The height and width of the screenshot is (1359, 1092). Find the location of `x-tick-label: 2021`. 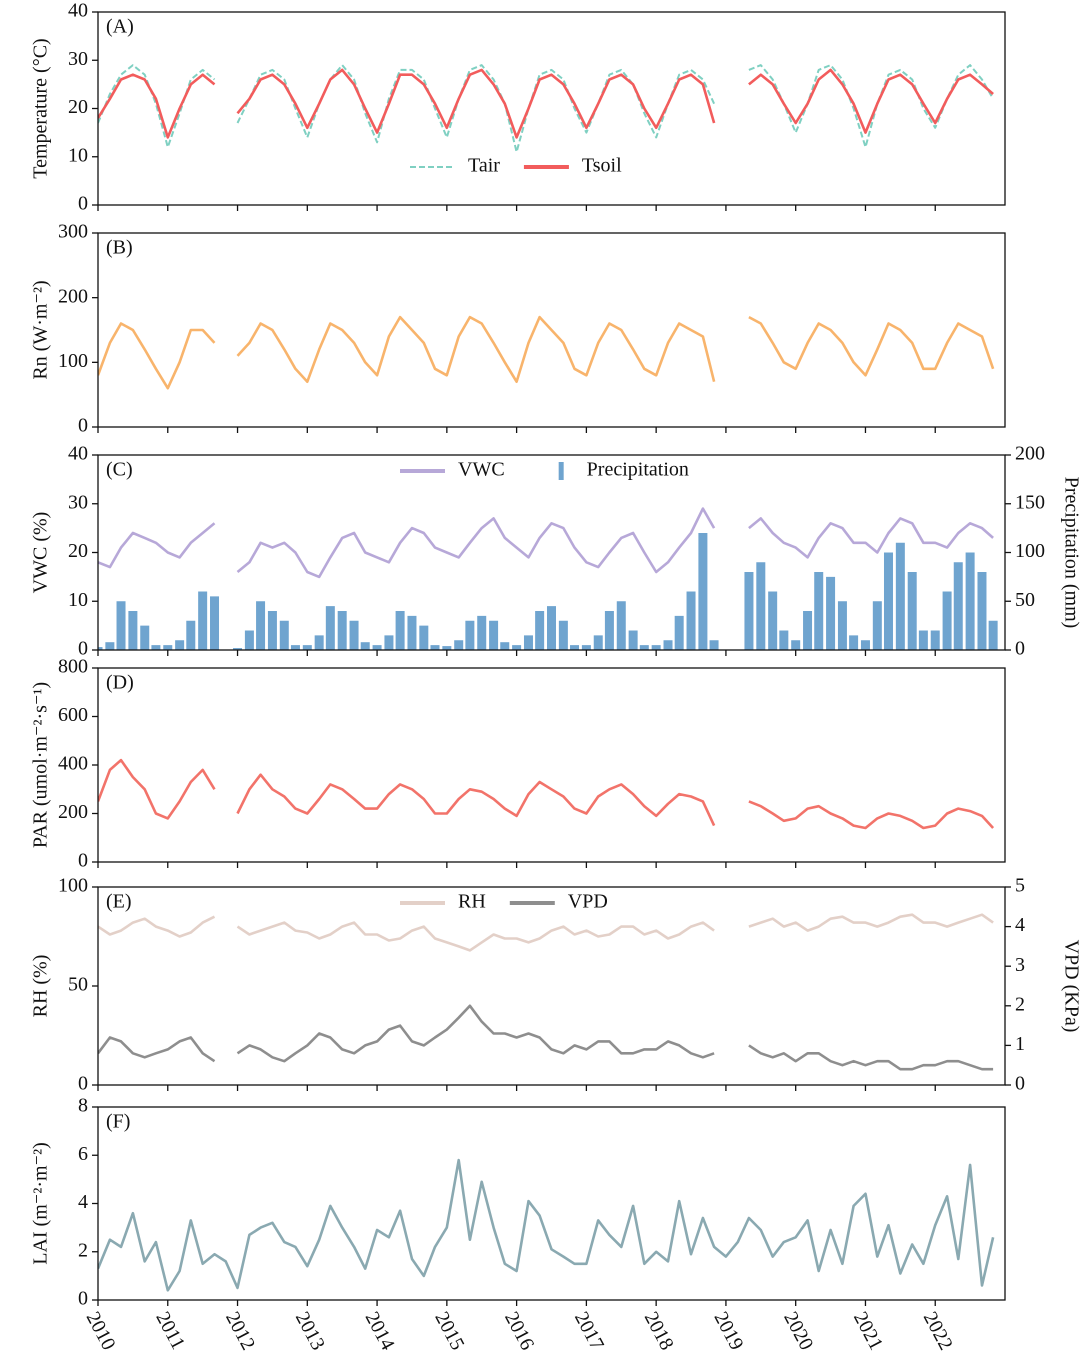

x-tick-label: 2021 is located at coordinates (868, 1331).